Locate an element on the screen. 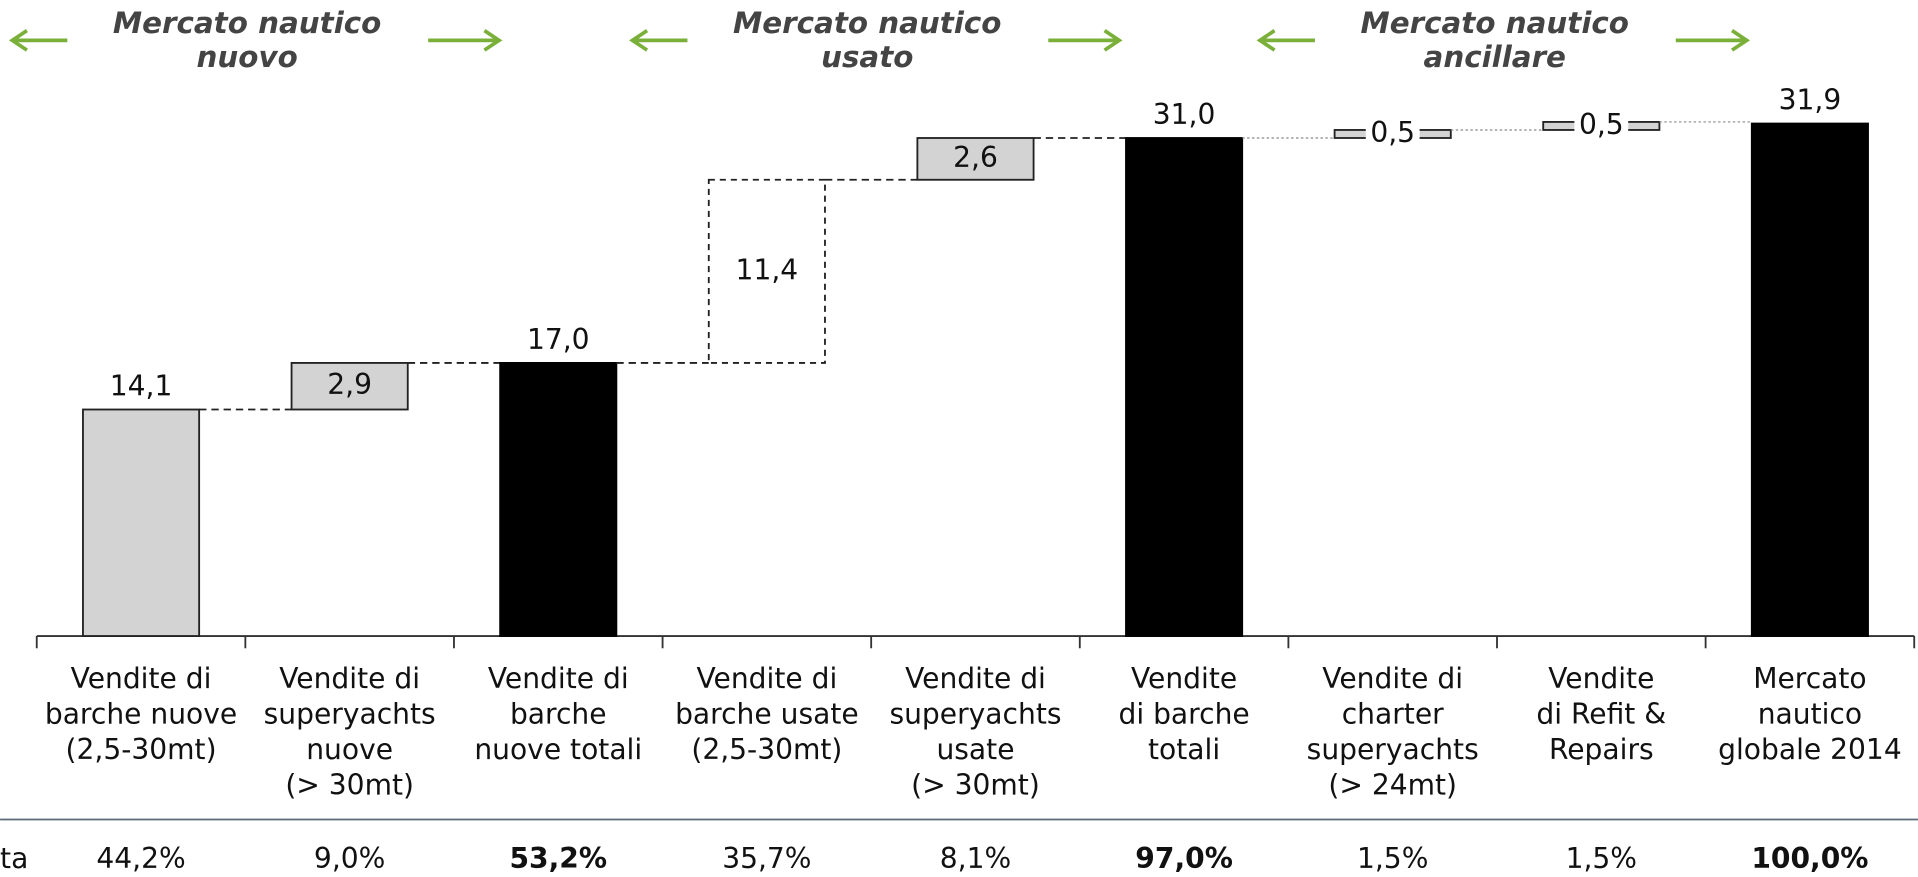 The width and height of the screenshot is (1918, 877). x-tick-label: (> 24mt) is located at coordinates (1392, 784).